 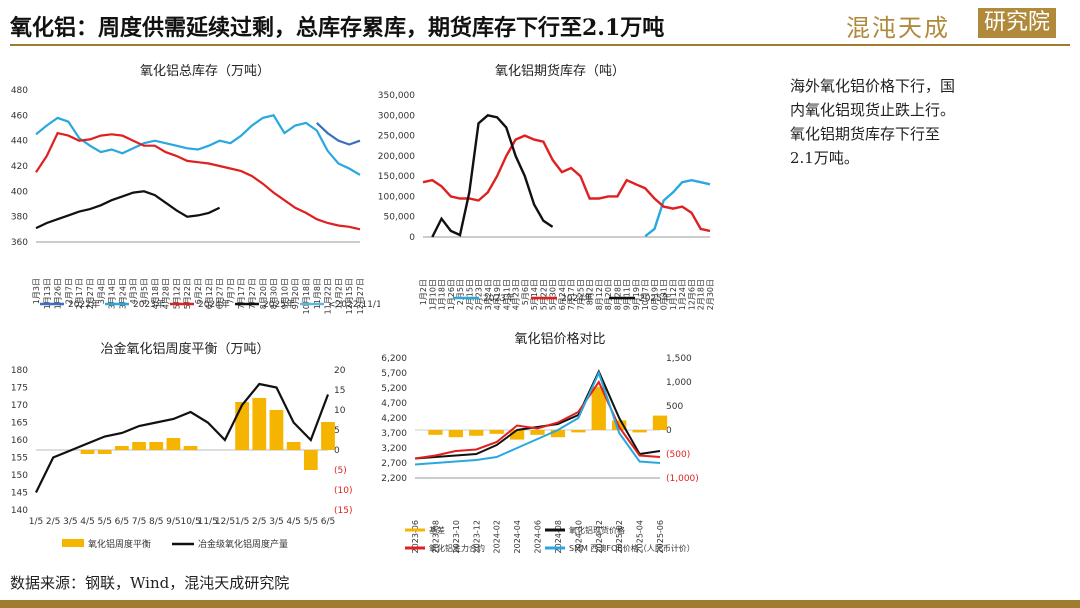 I want to click on y-tick-label: 50,000, so click(x=400, y=218).